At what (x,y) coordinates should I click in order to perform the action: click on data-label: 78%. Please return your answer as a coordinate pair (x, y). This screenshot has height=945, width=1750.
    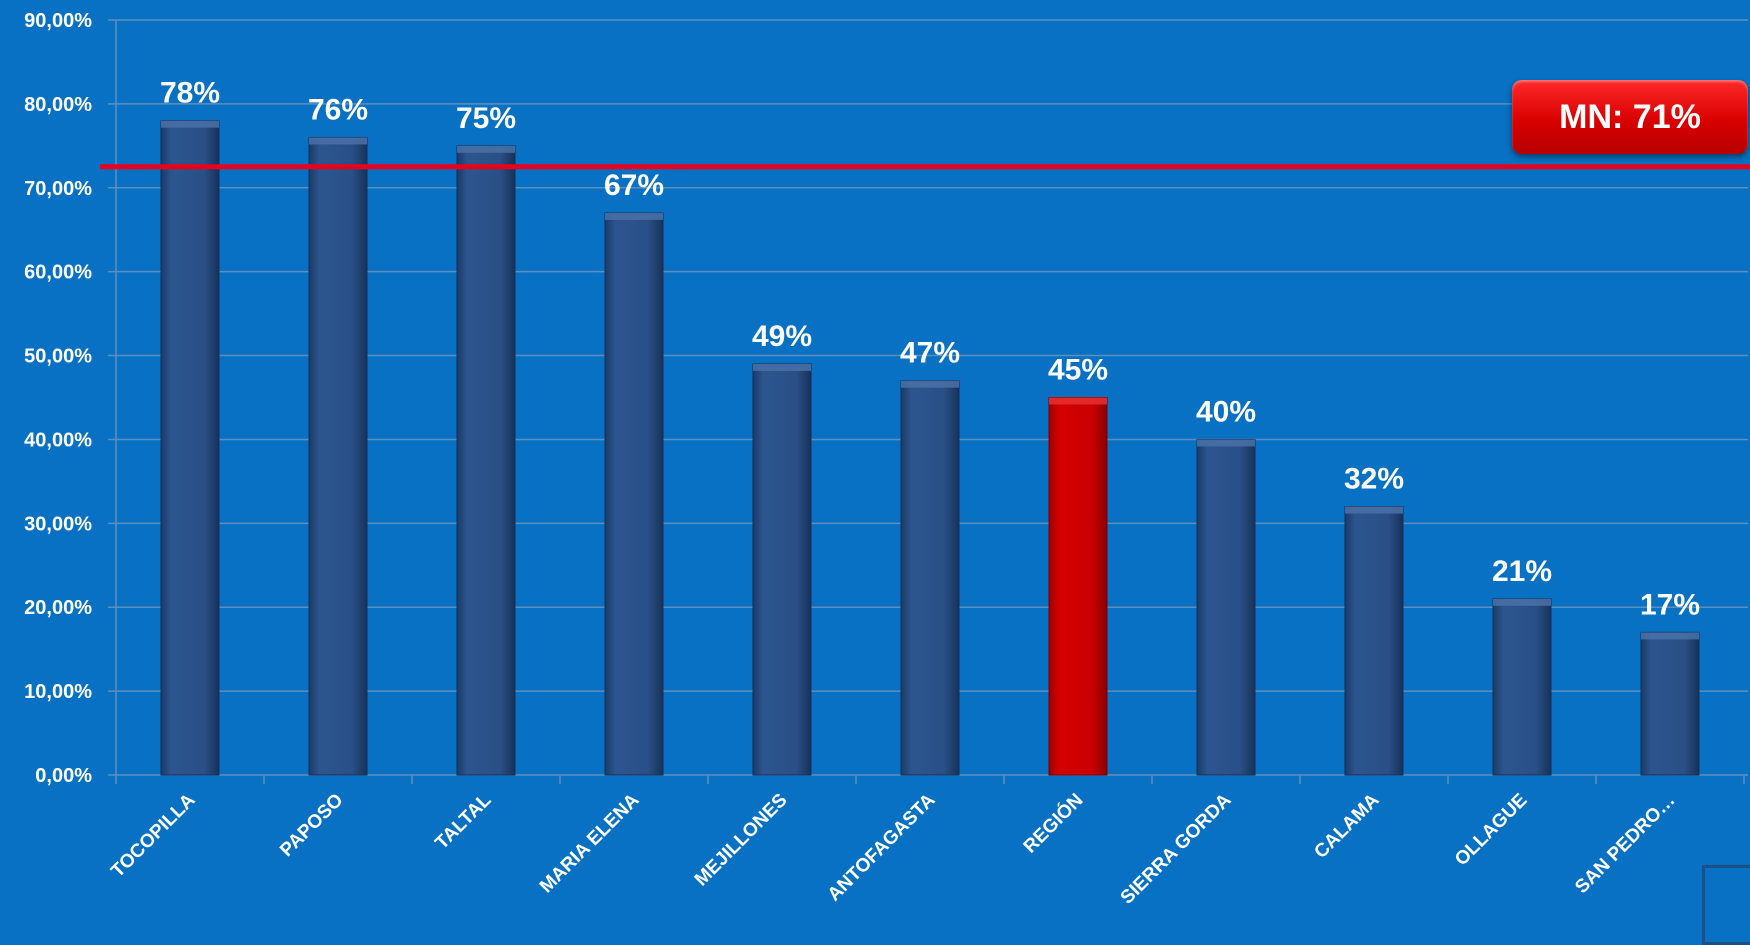
    Looking at the image, I should click on (190, 93).